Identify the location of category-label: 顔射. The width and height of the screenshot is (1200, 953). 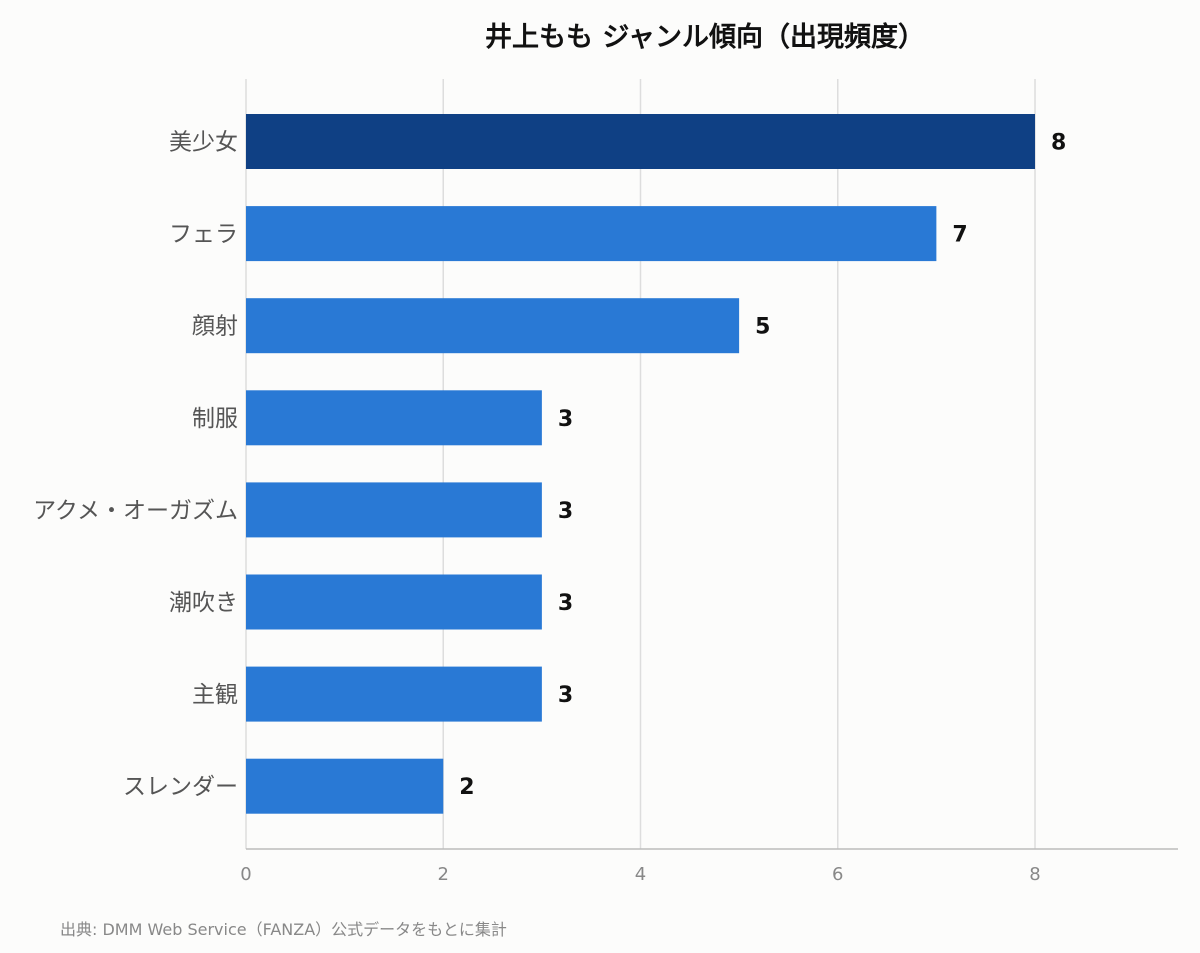
(215, 327).